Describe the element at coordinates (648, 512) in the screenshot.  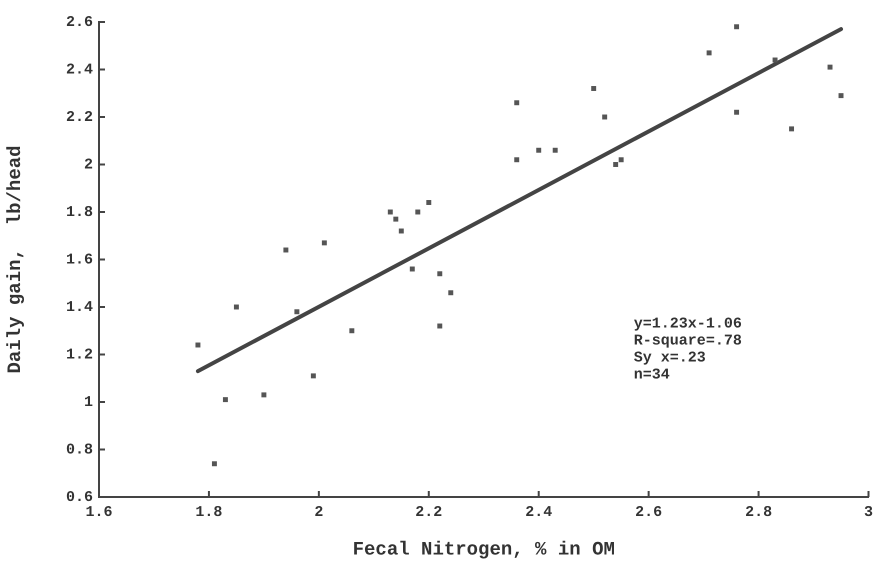
I see `x-tick-label: 2.6` at that location.